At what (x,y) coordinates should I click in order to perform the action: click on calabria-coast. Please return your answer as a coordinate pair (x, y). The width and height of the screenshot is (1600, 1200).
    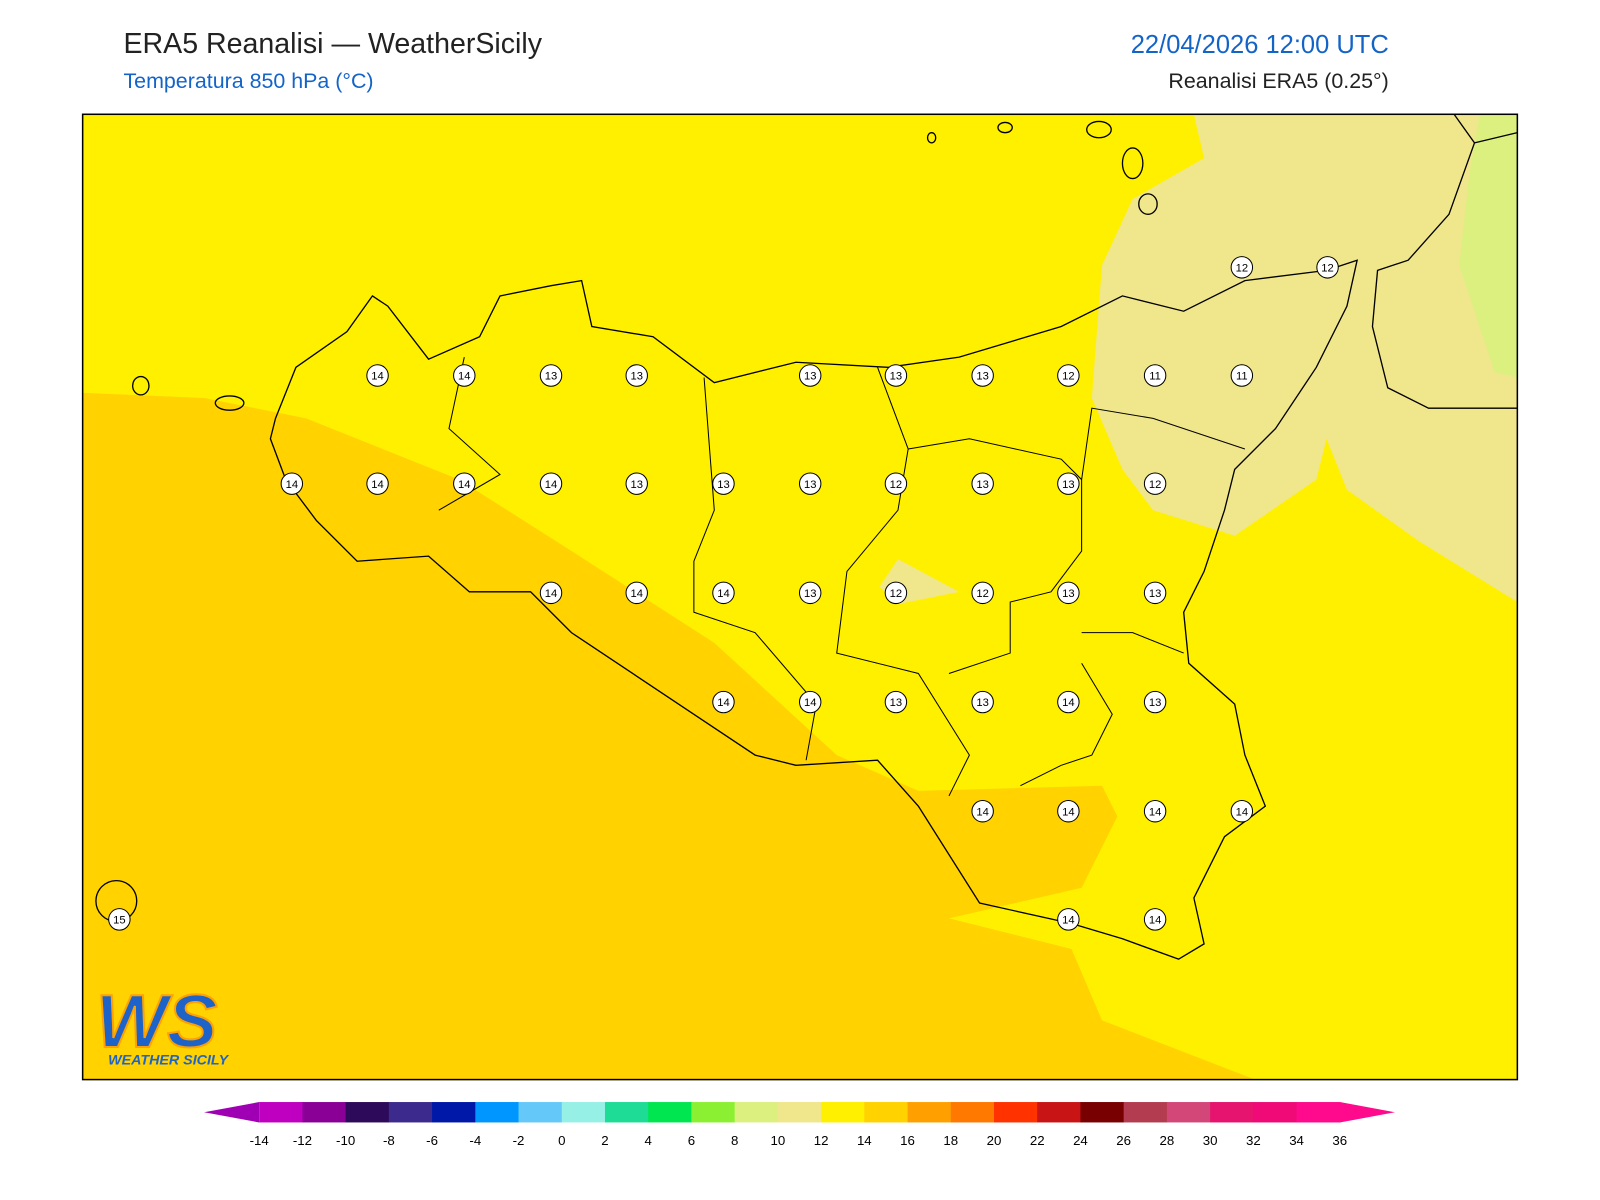
    Looking at the image, I should click on (1444, 261).